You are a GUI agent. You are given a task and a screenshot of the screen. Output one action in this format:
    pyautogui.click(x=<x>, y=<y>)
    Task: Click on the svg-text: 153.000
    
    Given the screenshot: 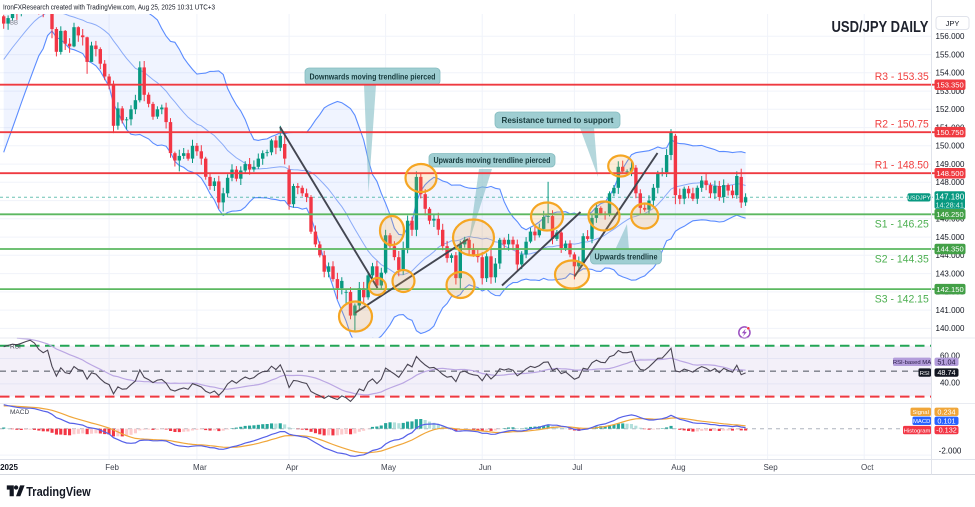 What is the action you would take?
    pyautogui.click(x=950, y=91)
    